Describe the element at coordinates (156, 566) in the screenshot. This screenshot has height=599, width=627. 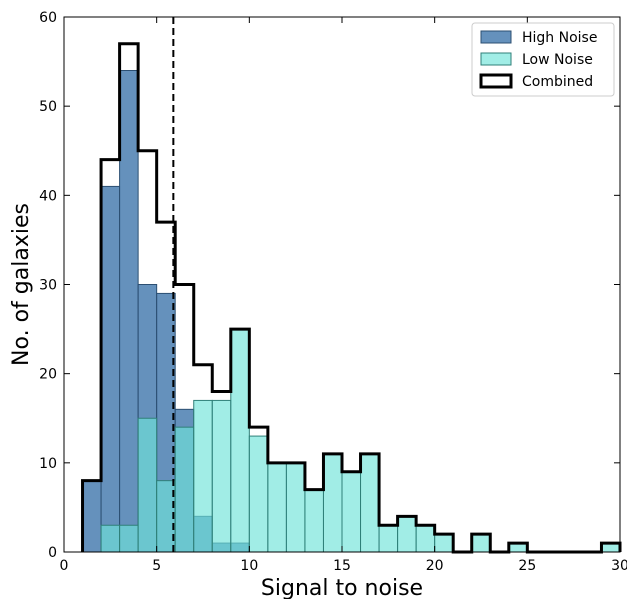
I see `x-tick-label-5: 5` at that location.